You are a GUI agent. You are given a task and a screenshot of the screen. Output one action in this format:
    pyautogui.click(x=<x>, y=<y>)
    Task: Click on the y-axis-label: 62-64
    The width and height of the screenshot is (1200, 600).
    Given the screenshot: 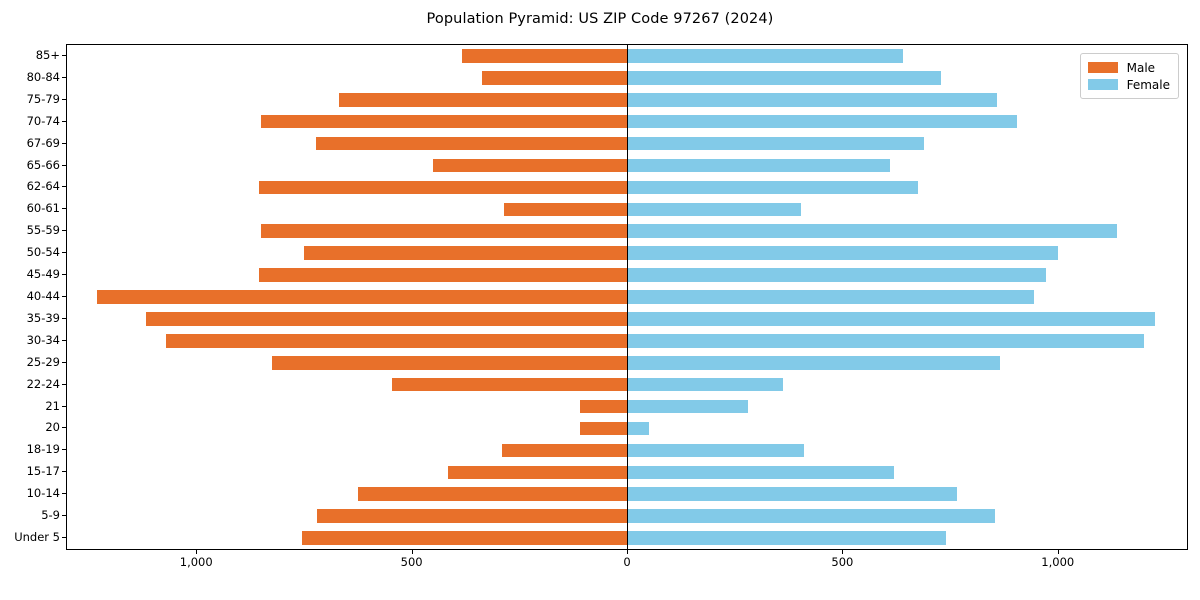 What is the action you would take?
    pyautogui.click(x=43, y=186)
    